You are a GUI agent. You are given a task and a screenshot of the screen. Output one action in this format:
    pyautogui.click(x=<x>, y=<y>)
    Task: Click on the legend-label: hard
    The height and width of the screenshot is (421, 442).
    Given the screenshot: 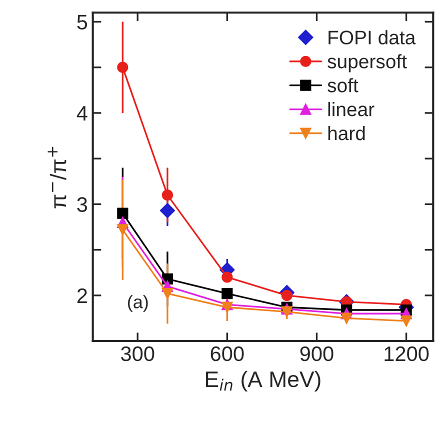 What is the action you would take?
    pyautogui.click(x=346, y=133)
    